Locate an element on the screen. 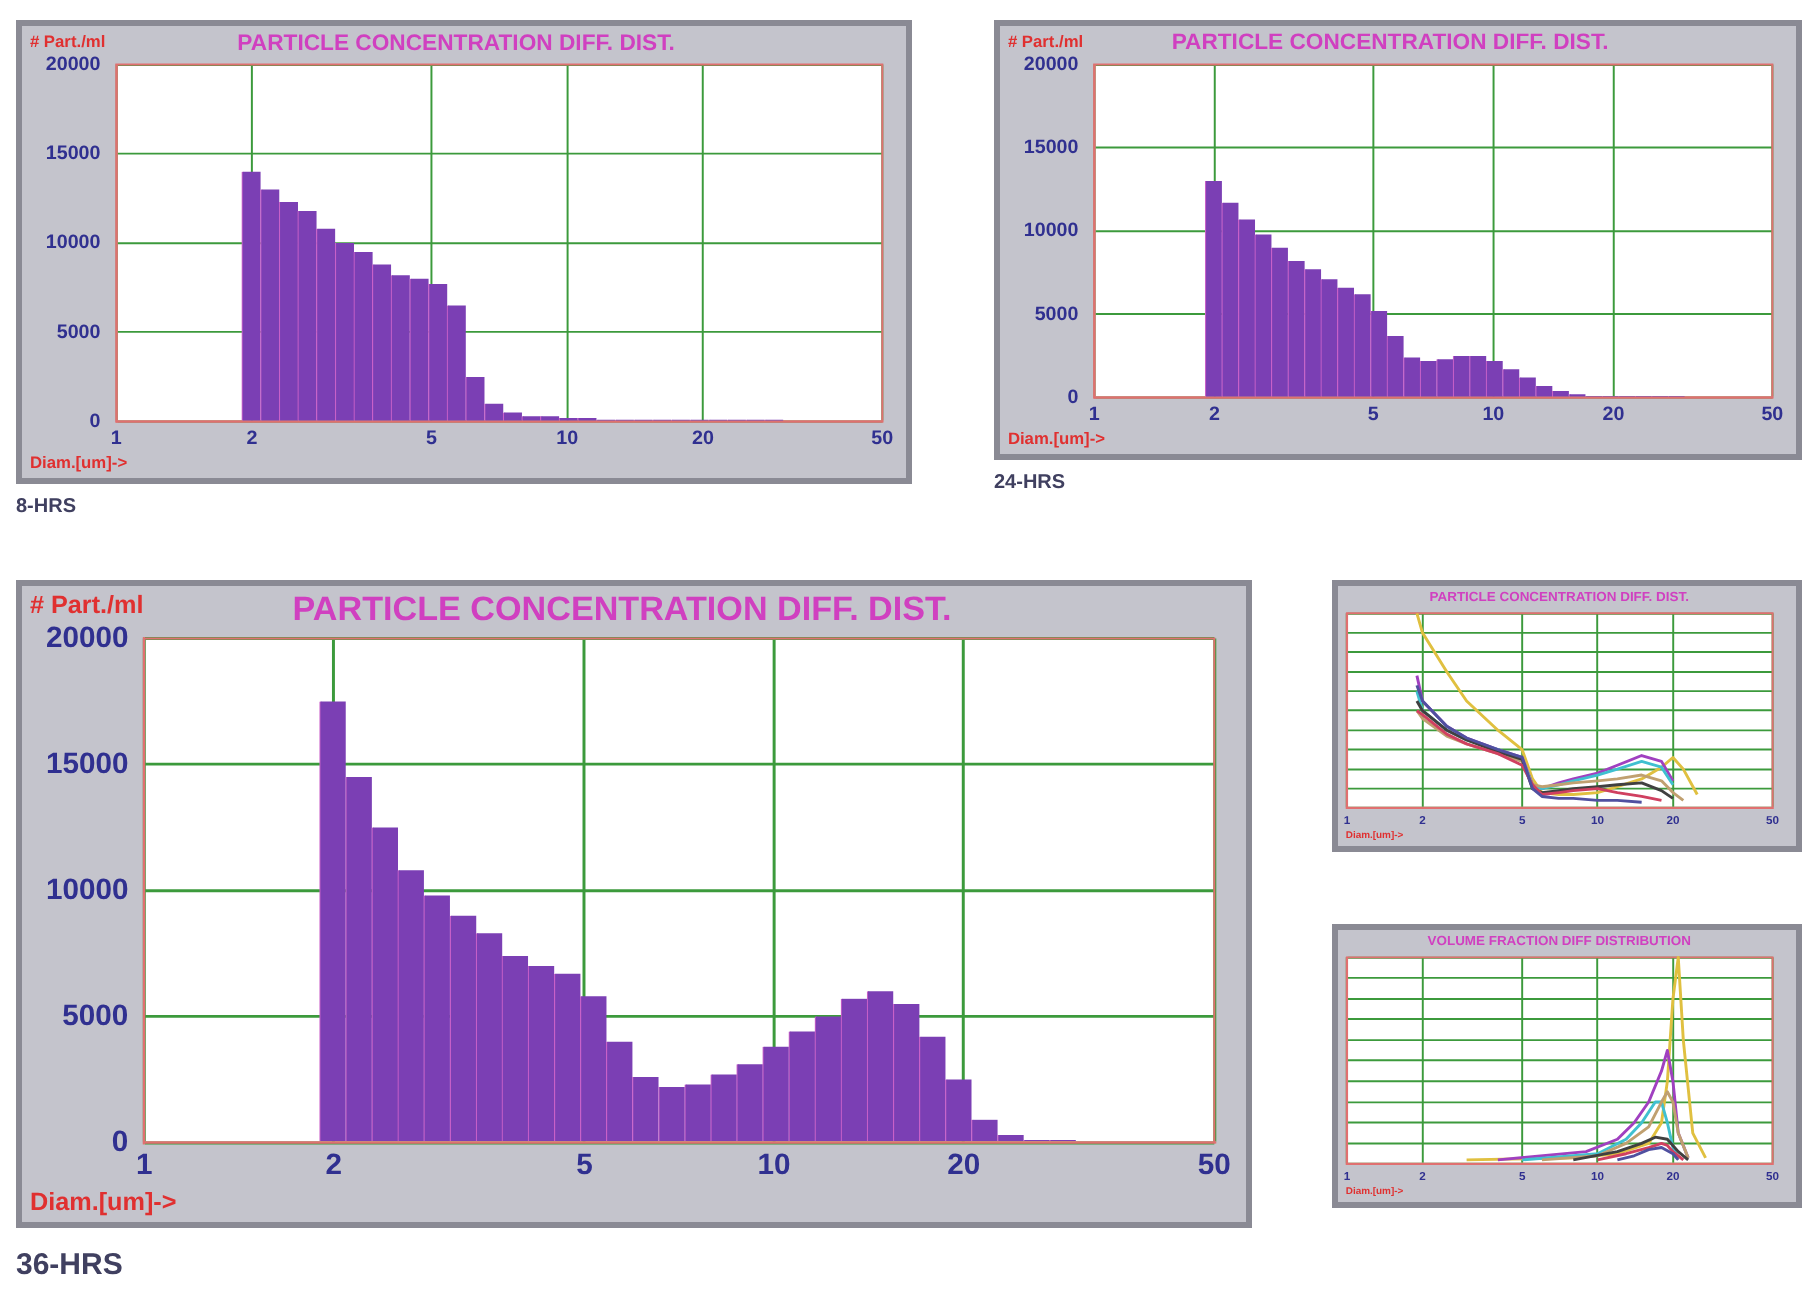  text: 24-HRS is located at coordinates (1031, 483).